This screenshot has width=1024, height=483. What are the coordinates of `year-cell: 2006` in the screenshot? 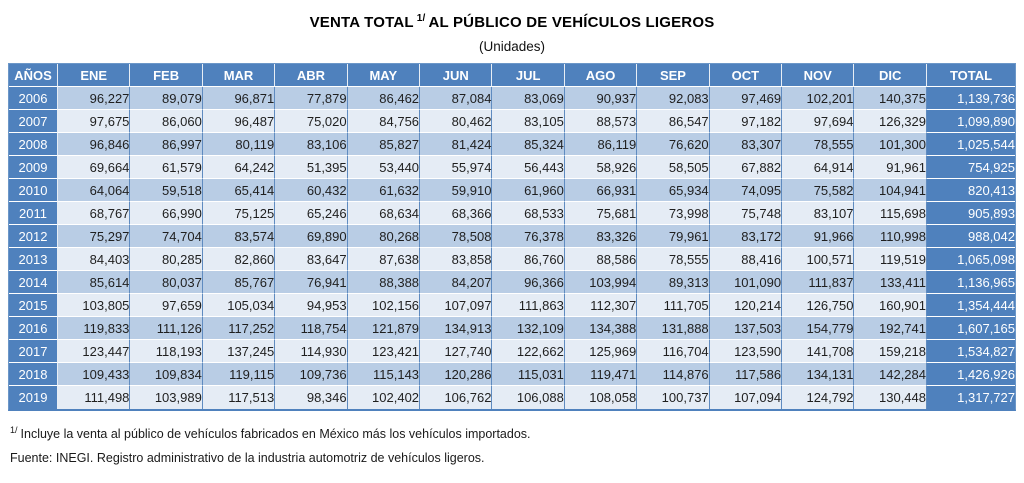 It's located at (33, 98).